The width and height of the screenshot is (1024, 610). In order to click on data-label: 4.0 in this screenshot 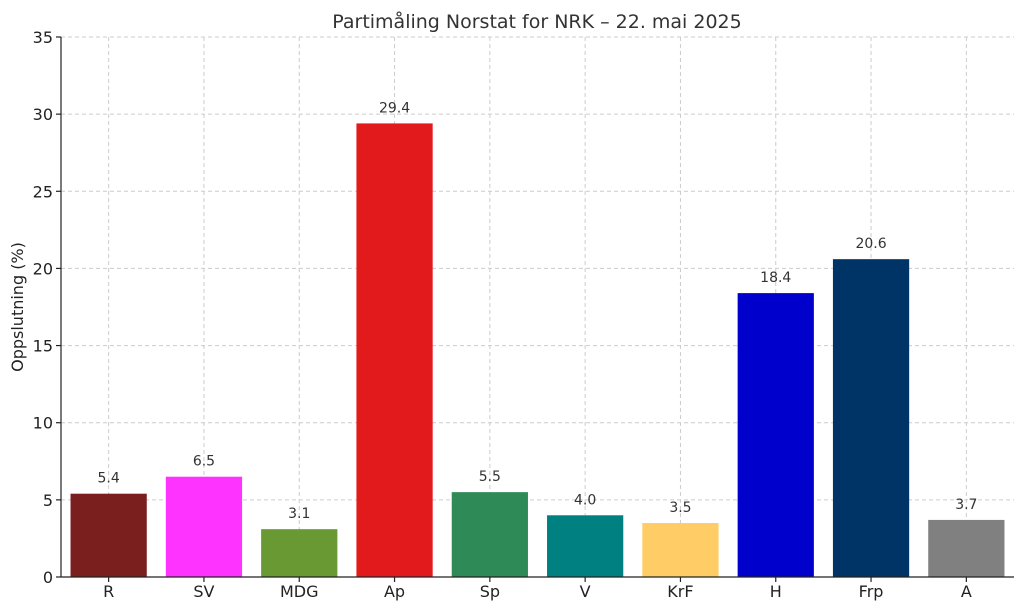, I will do `click(585, 500)`.